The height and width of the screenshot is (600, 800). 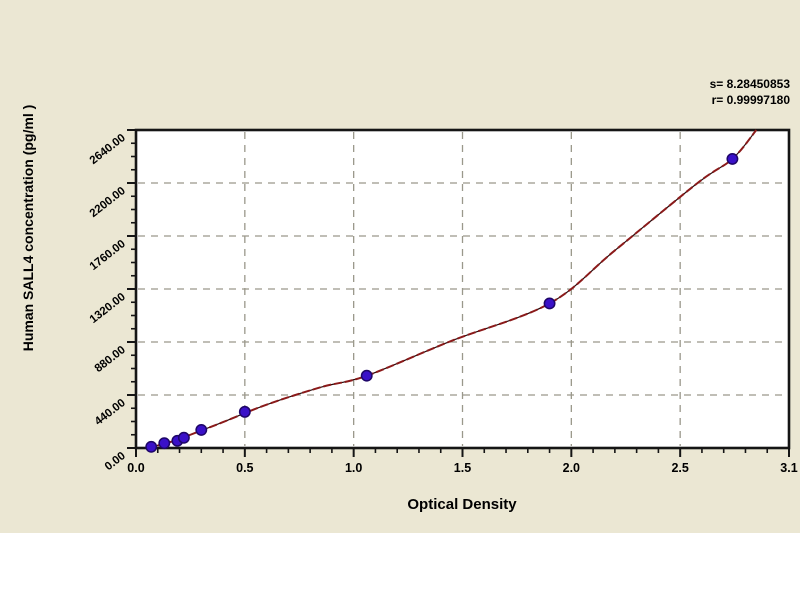 I want to click on y-tick-label: 1320.00, so click(x=108, y=308).